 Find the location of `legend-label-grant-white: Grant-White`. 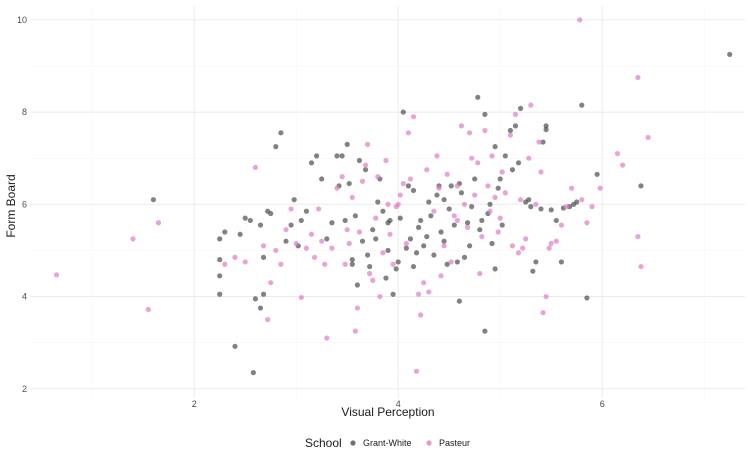

legend-label-grant-white: Grant-White is located at coordinates (387, 443).